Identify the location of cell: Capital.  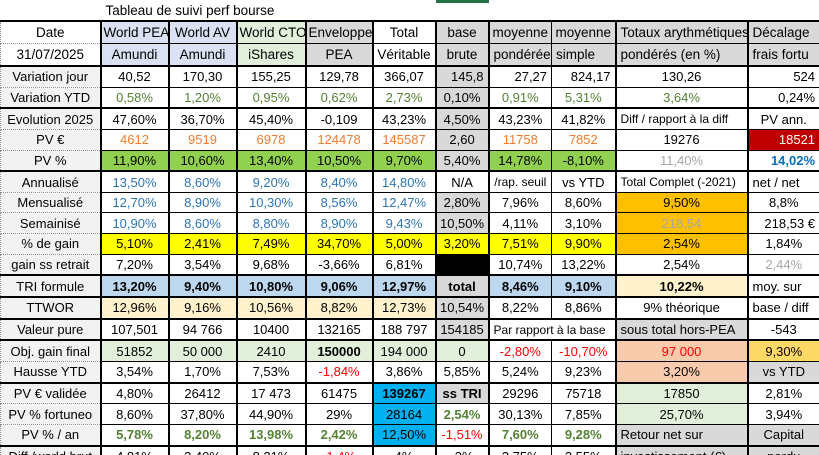
(782, 435).